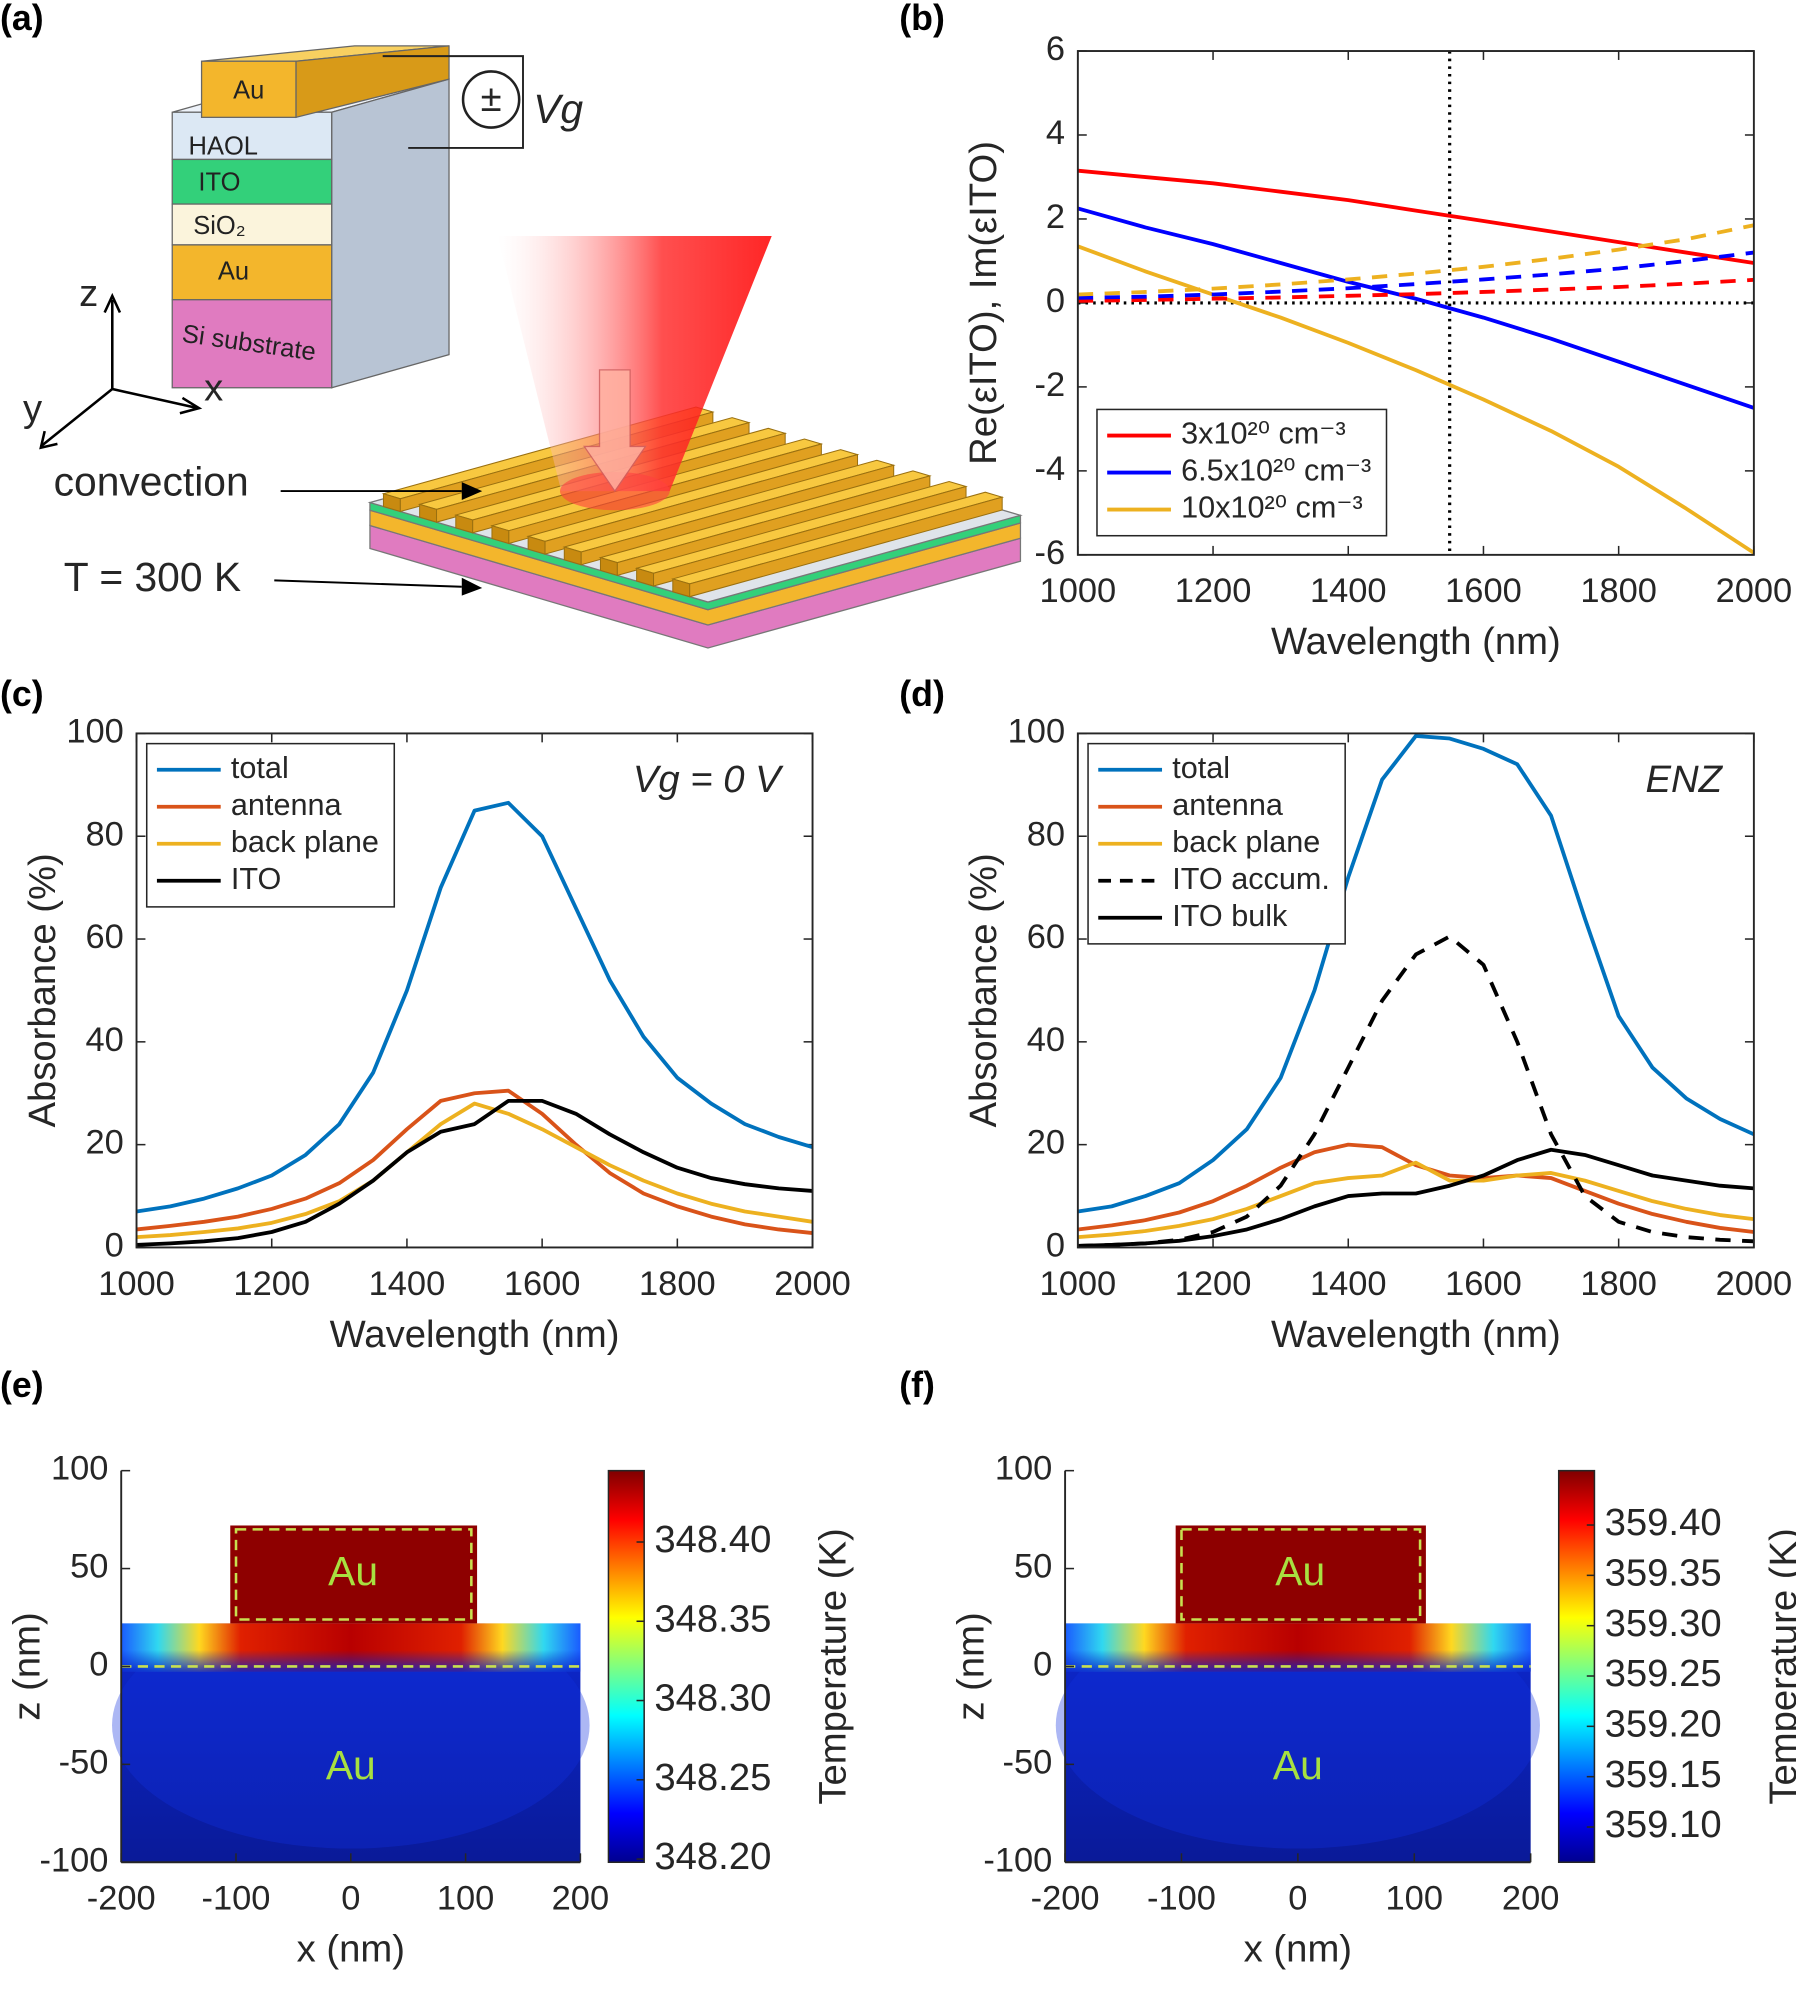  I want to click on voltage-source, so click(491, 99).